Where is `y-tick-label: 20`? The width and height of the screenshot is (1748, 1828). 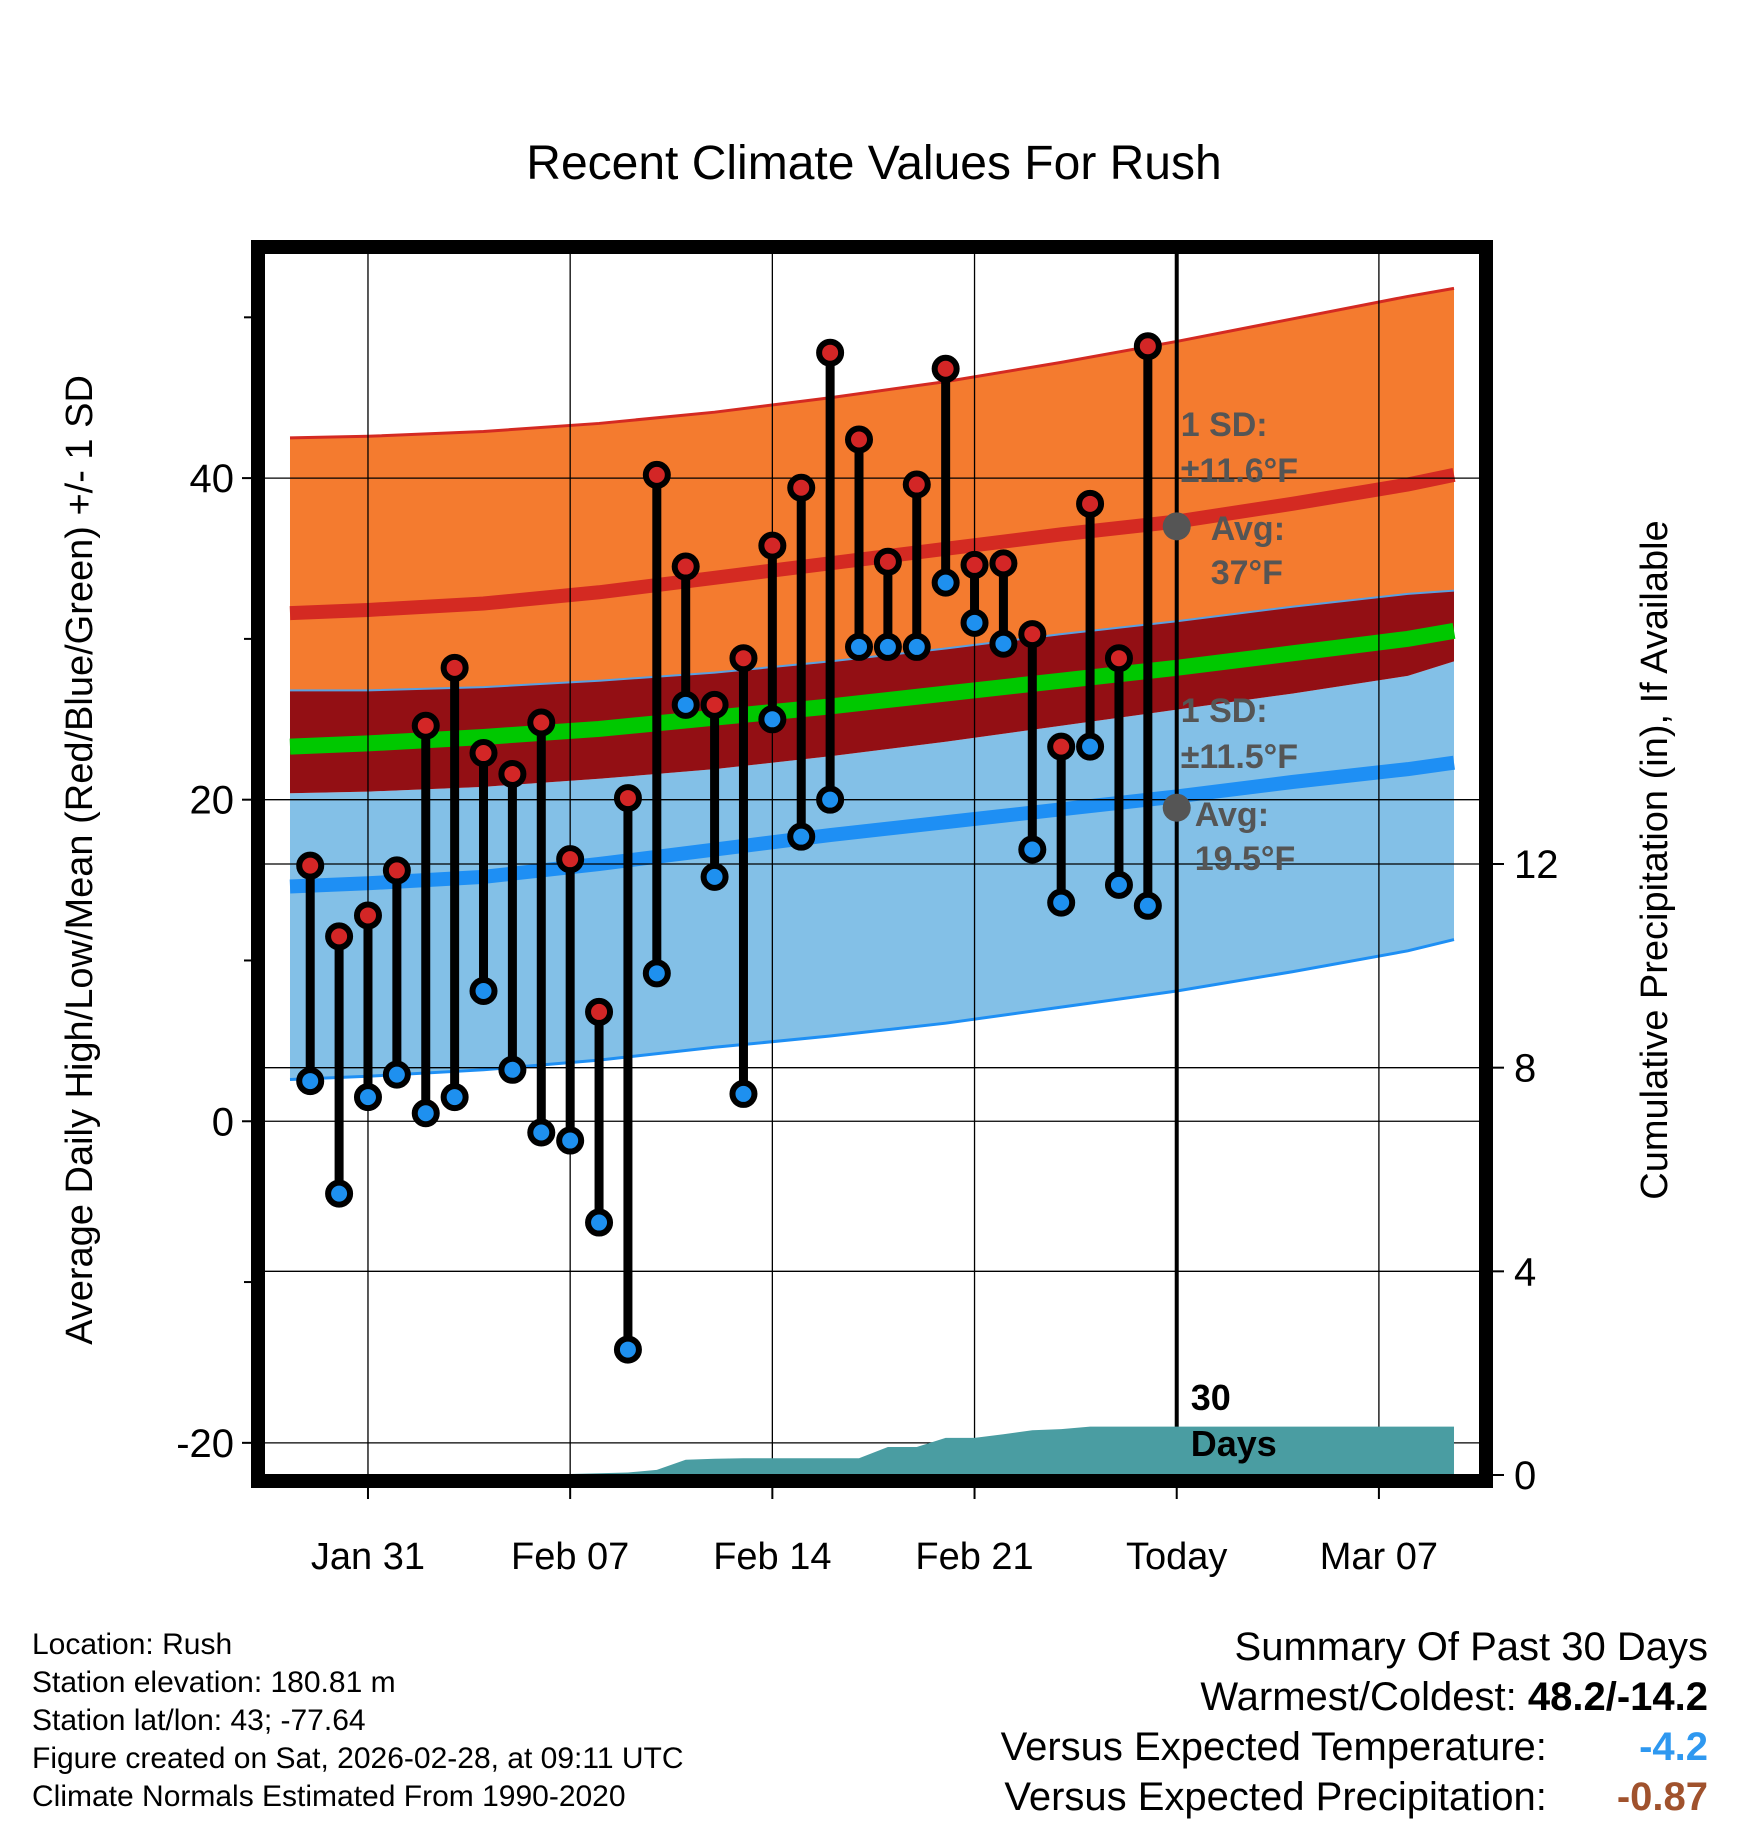
y-tick-label: 20 is located at coordinates (212, 801).